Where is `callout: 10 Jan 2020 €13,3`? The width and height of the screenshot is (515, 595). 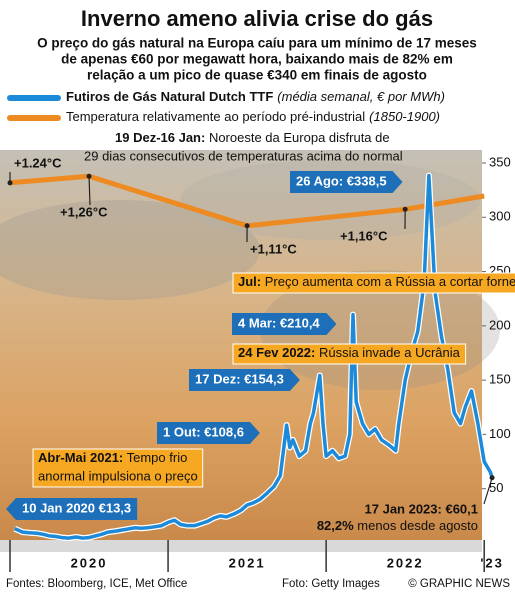
callout: 10 Jan 2020 €13,3 is located at coordinates (72, 509).